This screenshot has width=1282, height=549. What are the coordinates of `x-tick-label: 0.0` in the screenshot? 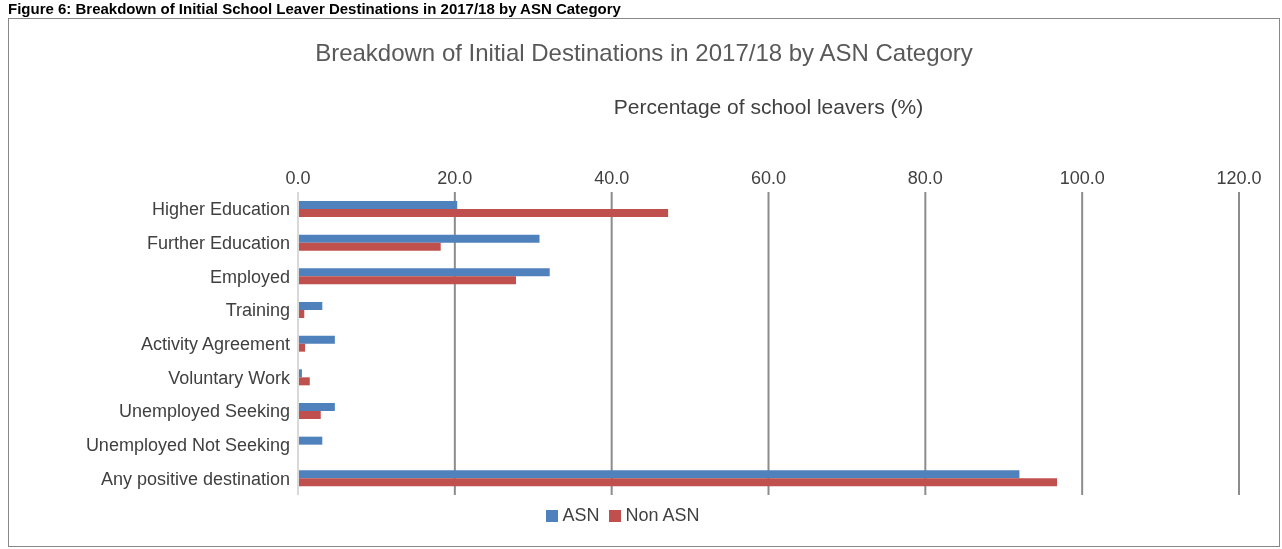 It's located at (298, 178).